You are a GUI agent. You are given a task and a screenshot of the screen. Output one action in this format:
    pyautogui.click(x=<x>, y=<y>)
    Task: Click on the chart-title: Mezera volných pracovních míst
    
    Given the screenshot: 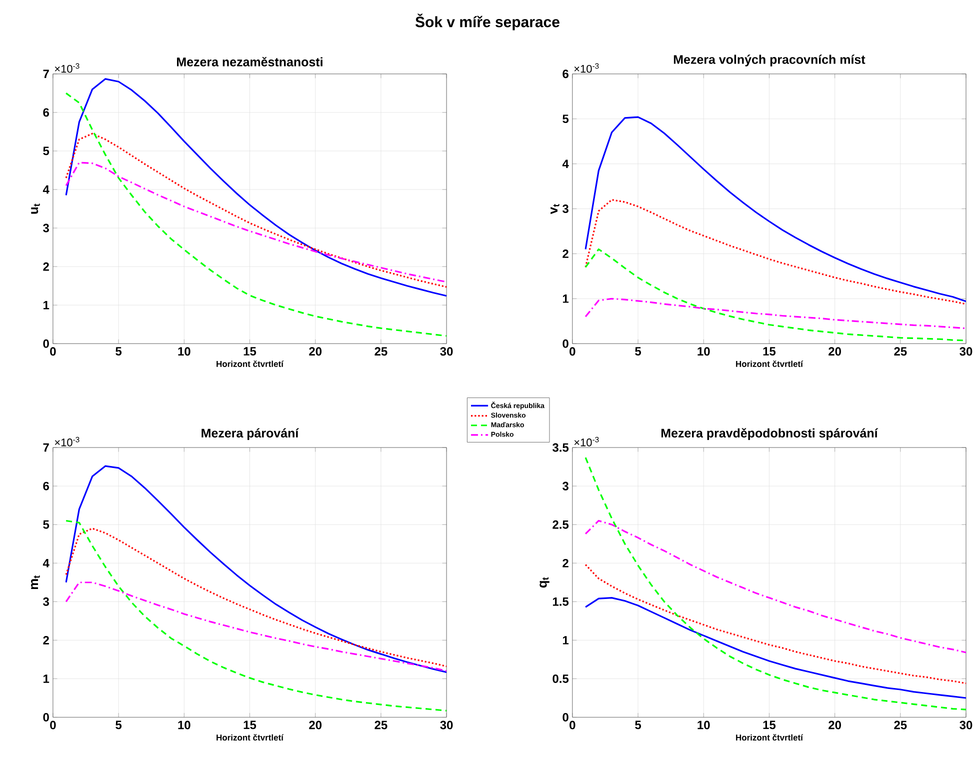 What is the action you would take?
    pyautogui.click(x=770, y=60)
    